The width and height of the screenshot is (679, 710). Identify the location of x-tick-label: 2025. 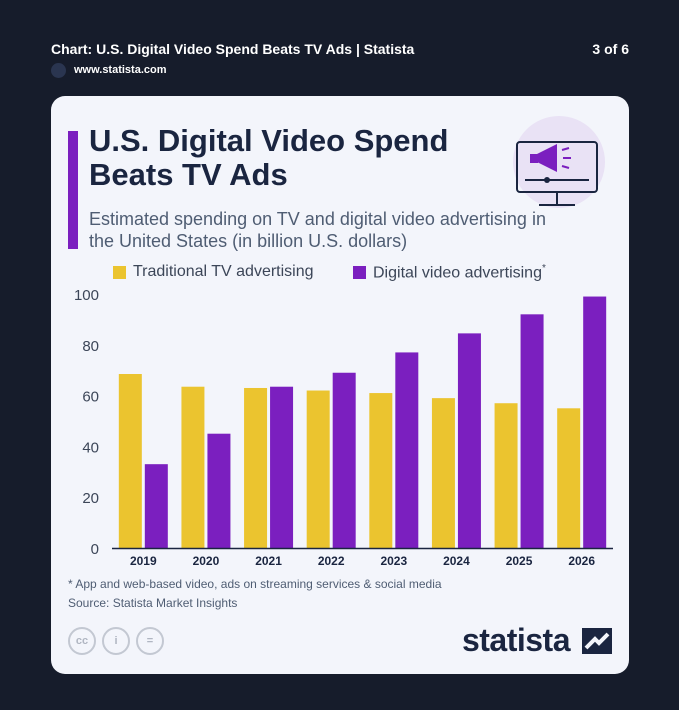
(519, 561).